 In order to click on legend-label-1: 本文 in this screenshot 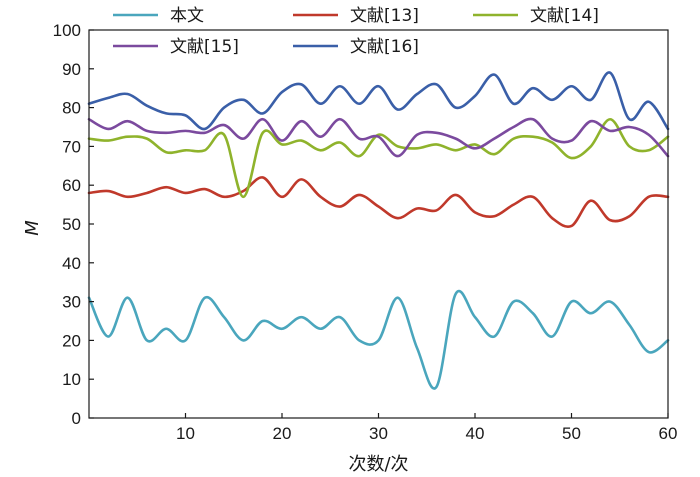, I will do `click(187, 16)`.